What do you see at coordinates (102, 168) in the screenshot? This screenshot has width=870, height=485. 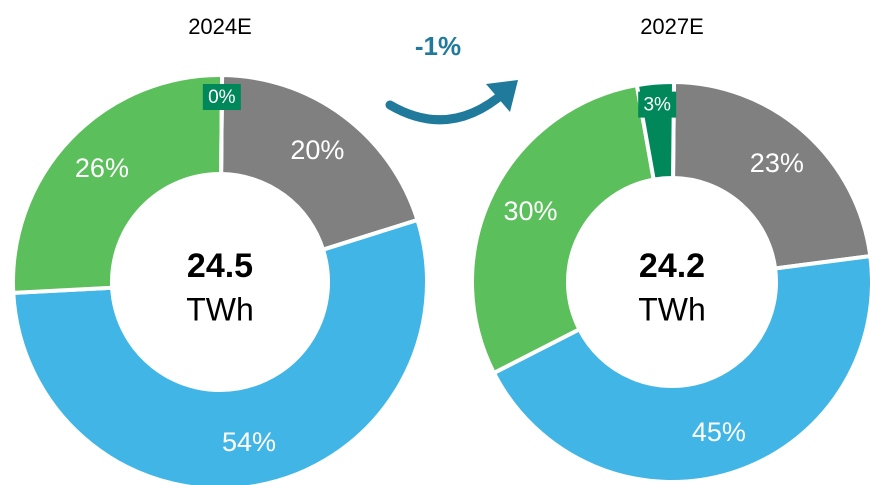 I see `value-label: 26%` at bounding box center [102, 168].